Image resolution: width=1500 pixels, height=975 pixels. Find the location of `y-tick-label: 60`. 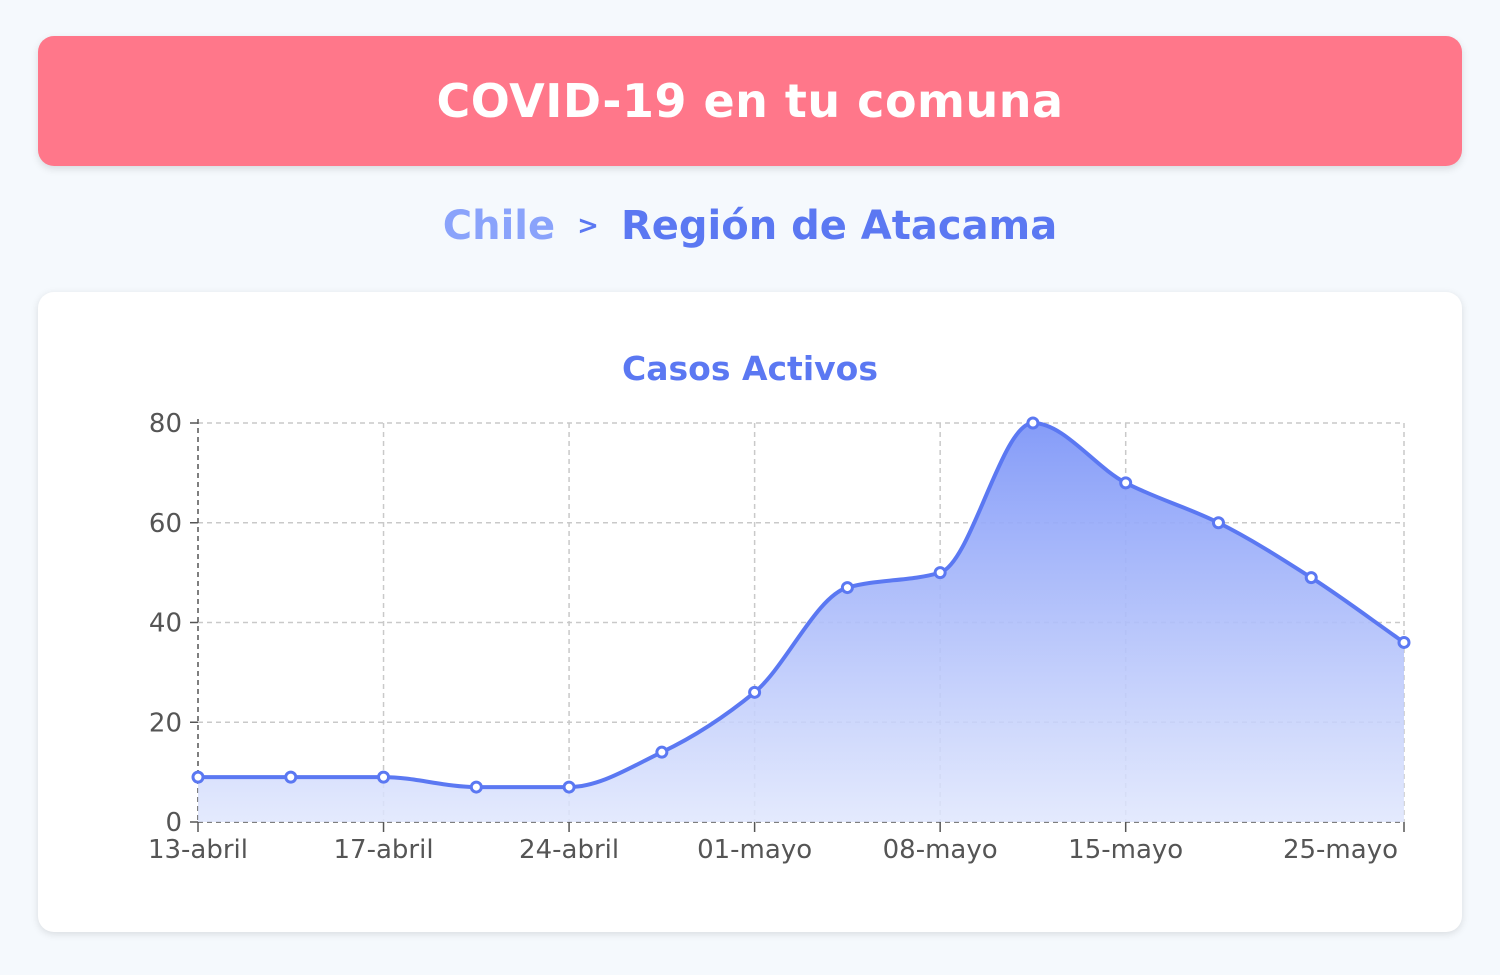

y-tick-label: 60 is located at coordinates (165, 524).